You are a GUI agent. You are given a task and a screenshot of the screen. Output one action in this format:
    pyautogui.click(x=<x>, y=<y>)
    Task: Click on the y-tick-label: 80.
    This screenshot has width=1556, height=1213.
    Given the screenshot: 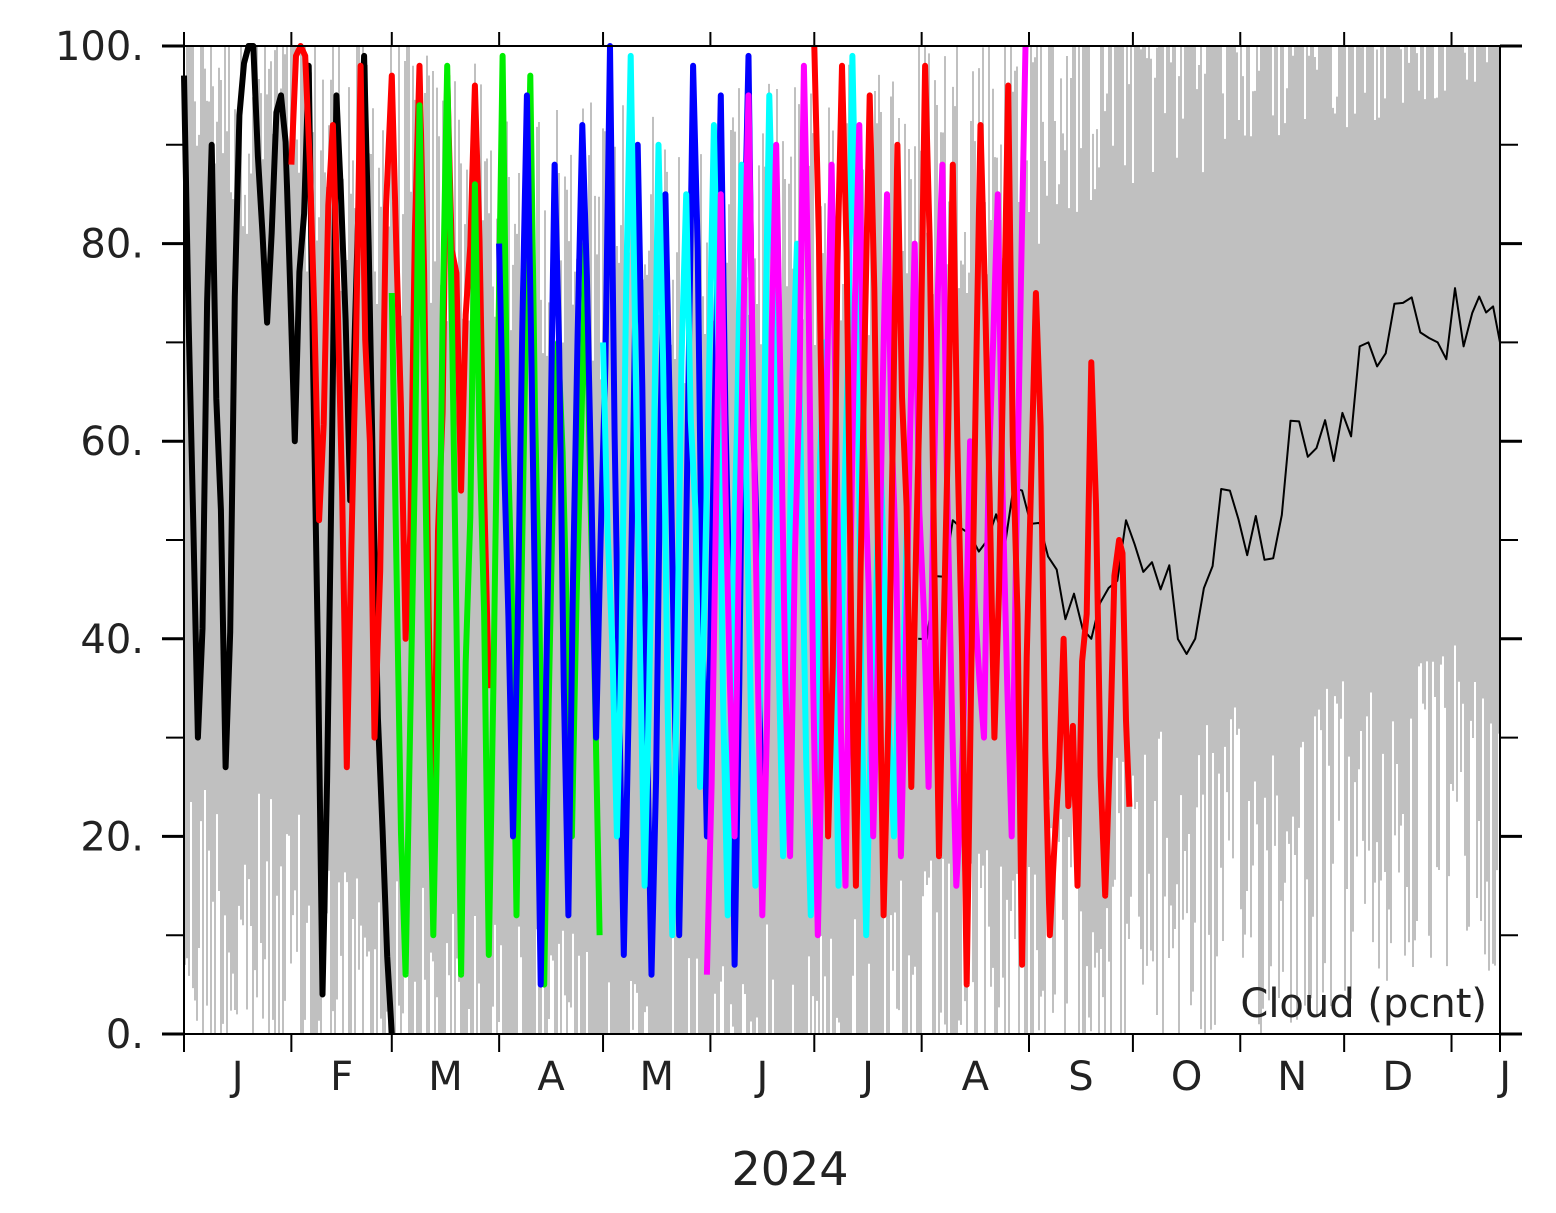 What is the action you would take?
    pyautogui.click(x=112, y=245)
    